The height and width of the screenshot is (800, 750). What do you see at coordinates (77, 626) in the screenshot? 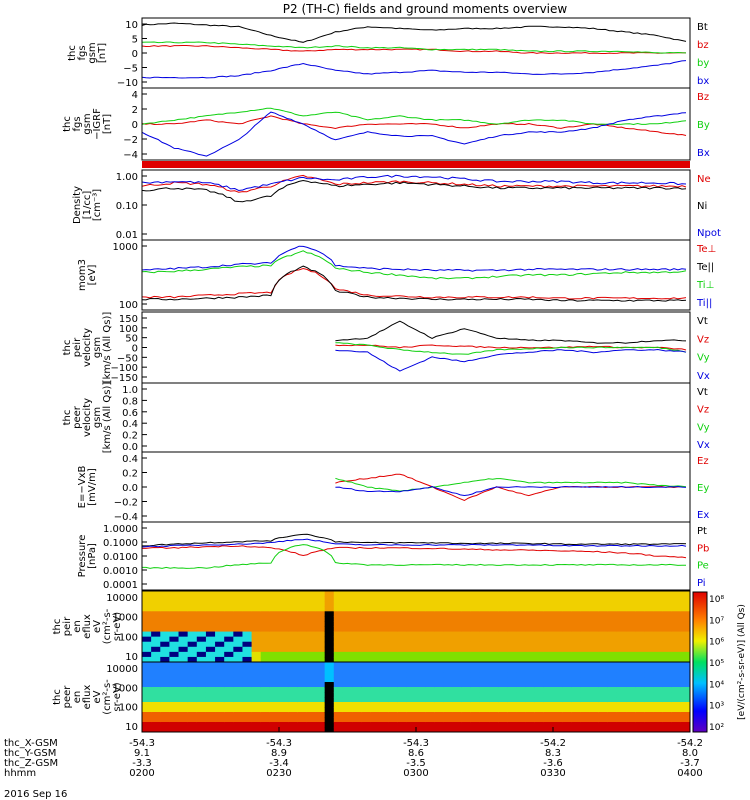
I see `y-axis-label-line: en` at bounding box center [77, 626].